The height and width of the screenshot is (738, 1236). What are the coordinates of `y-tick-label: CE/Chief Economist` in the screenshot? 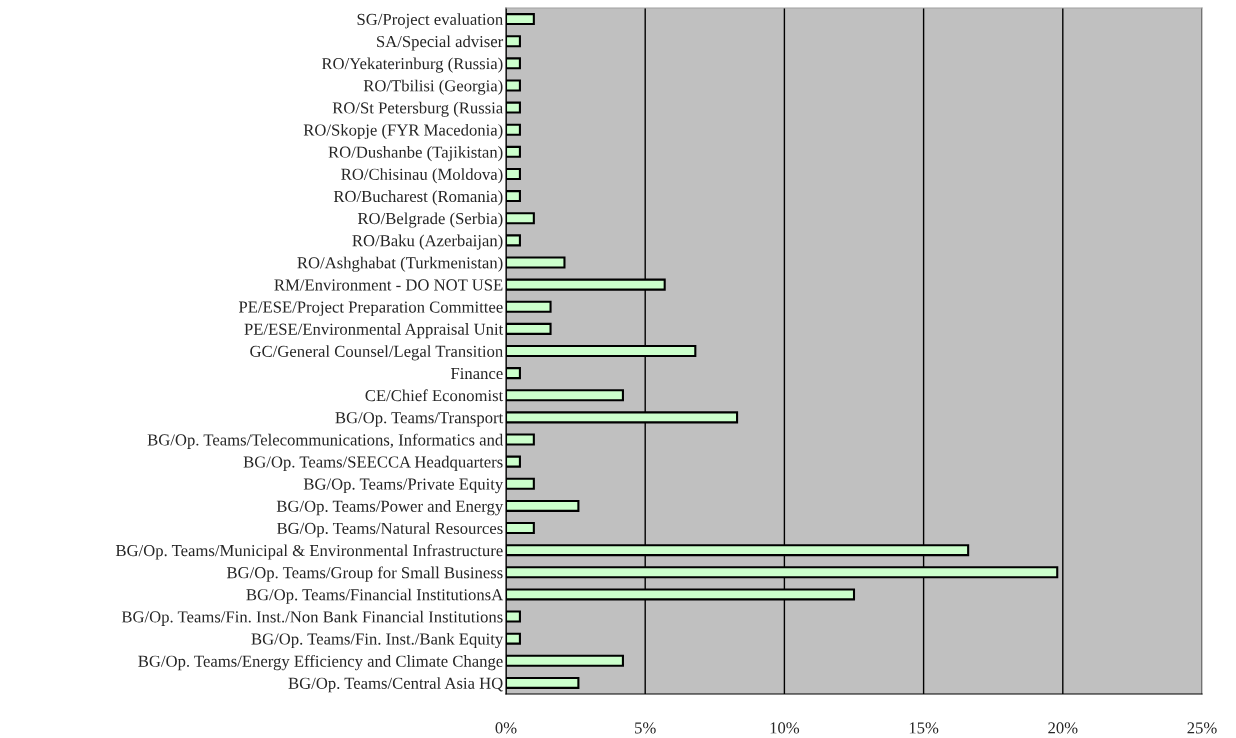 It's located at (434, 395).